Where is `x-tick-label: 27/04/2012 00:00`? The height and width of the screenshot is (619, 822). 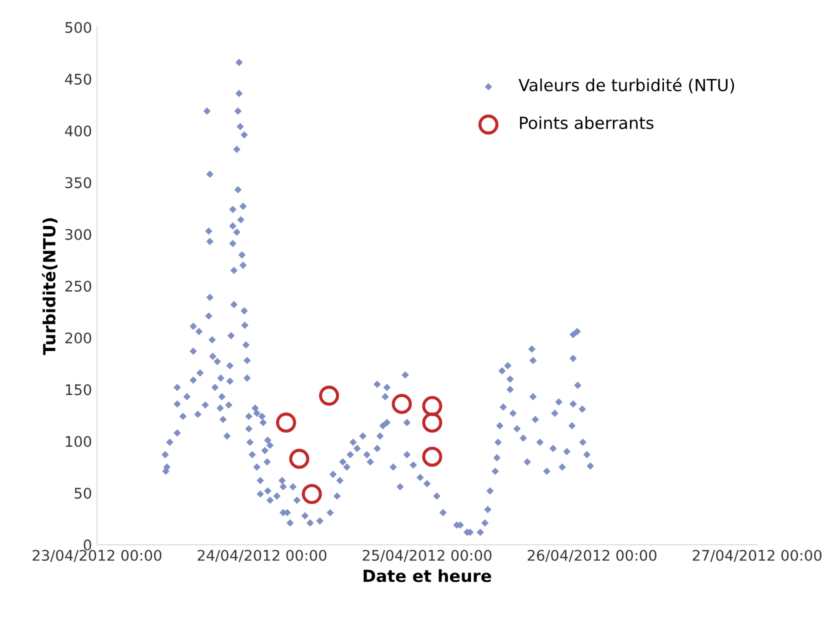 x-tick-label: 27/04/2012 00:00 is located at coordinates (757, 556).